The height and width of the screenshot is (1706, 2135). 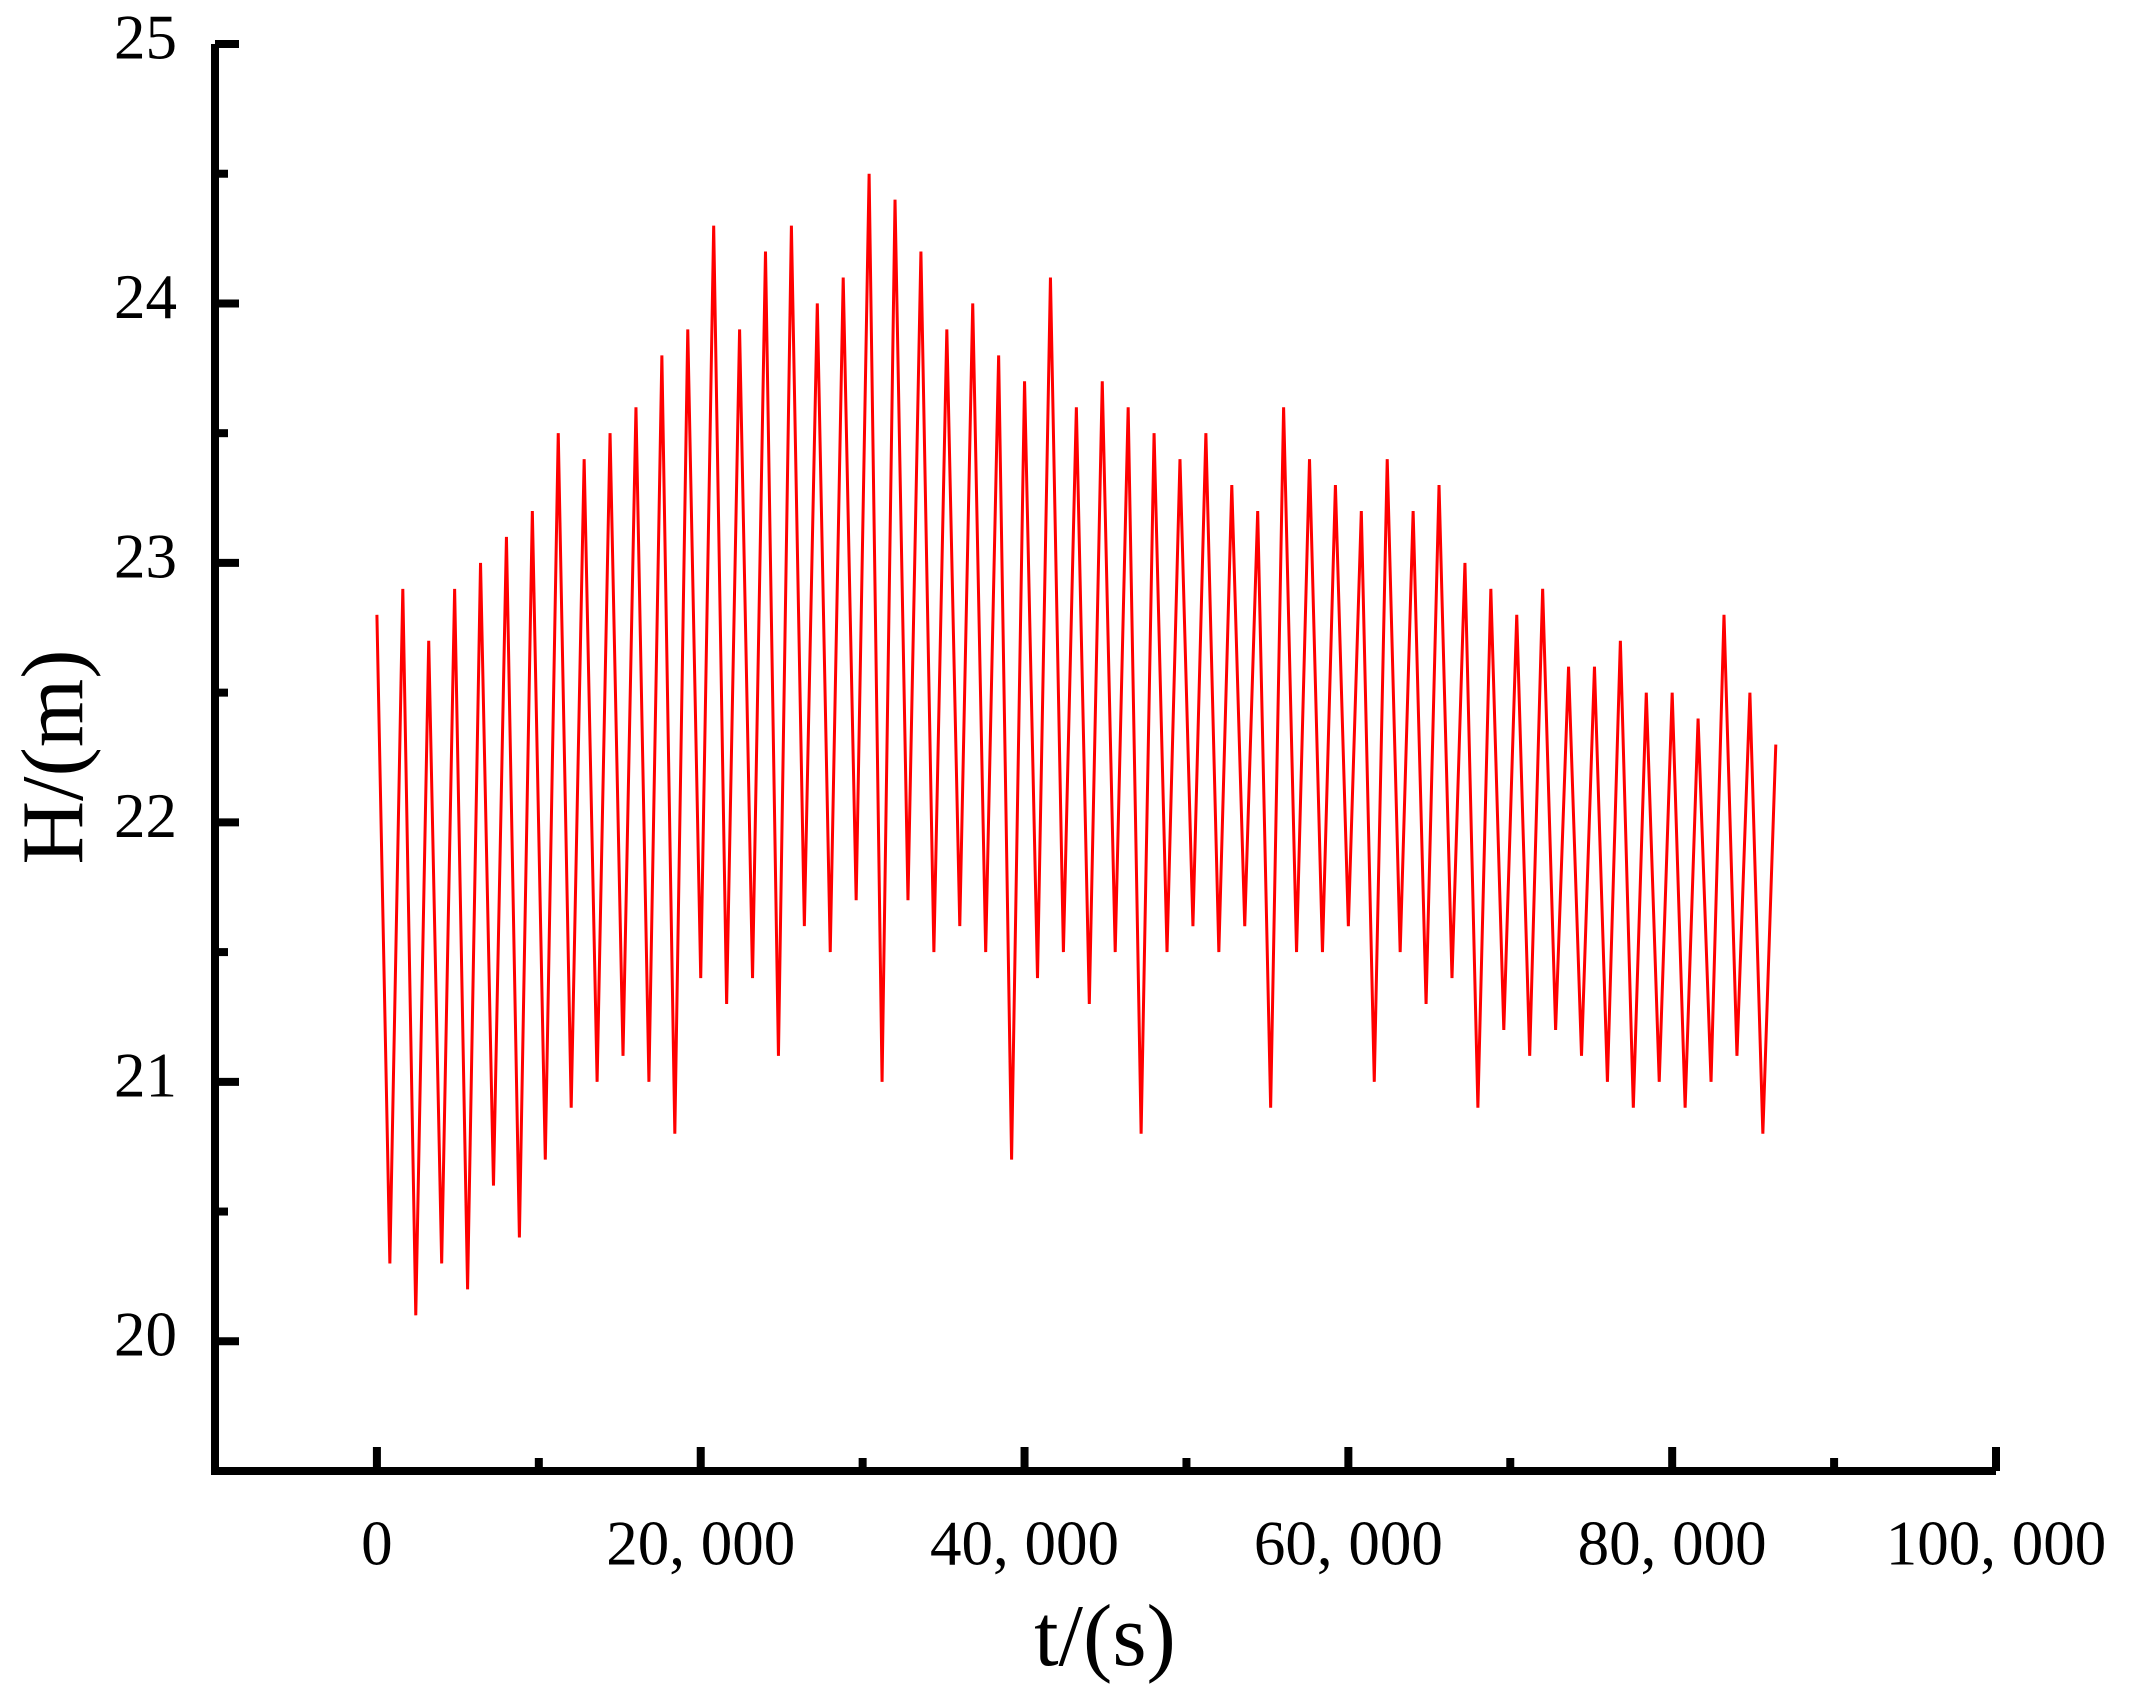 What do you see at coordinates (145, 37) in the screenshot?
I see `y-tick-label: 25` at bounding box center [145, 37].